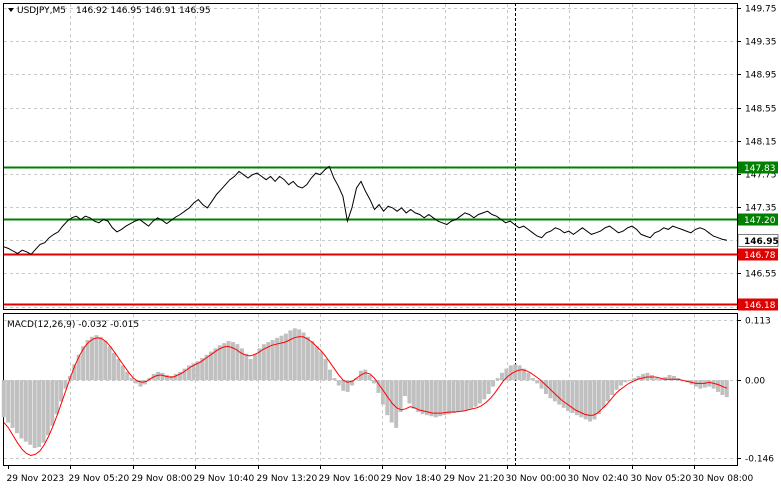 This screenshot has height=493, width=781. Describe the element at coordinates (761, 143) in the screenshot. I see `price-tick-label: 148.15` at that location.